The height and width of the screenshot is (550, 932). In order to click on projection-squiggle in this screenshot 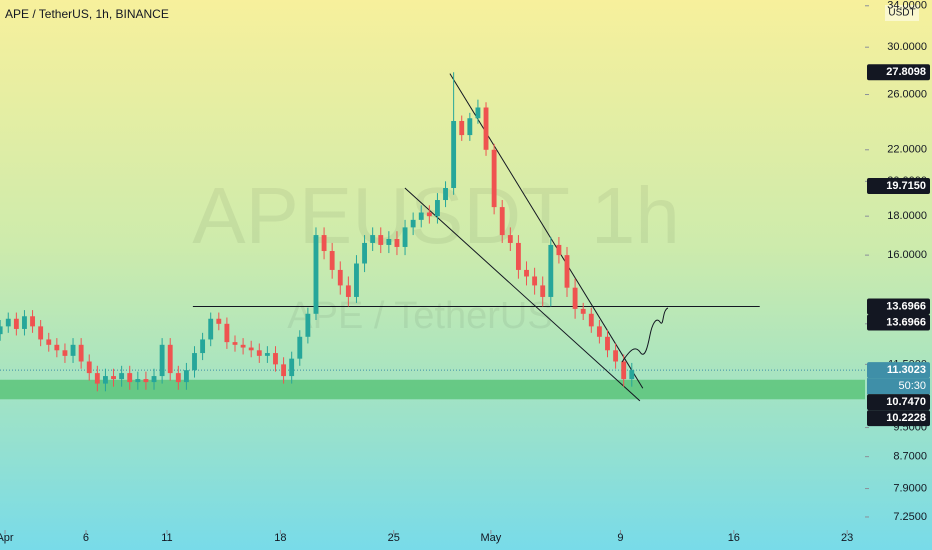, I will do `click(645, 335)`.